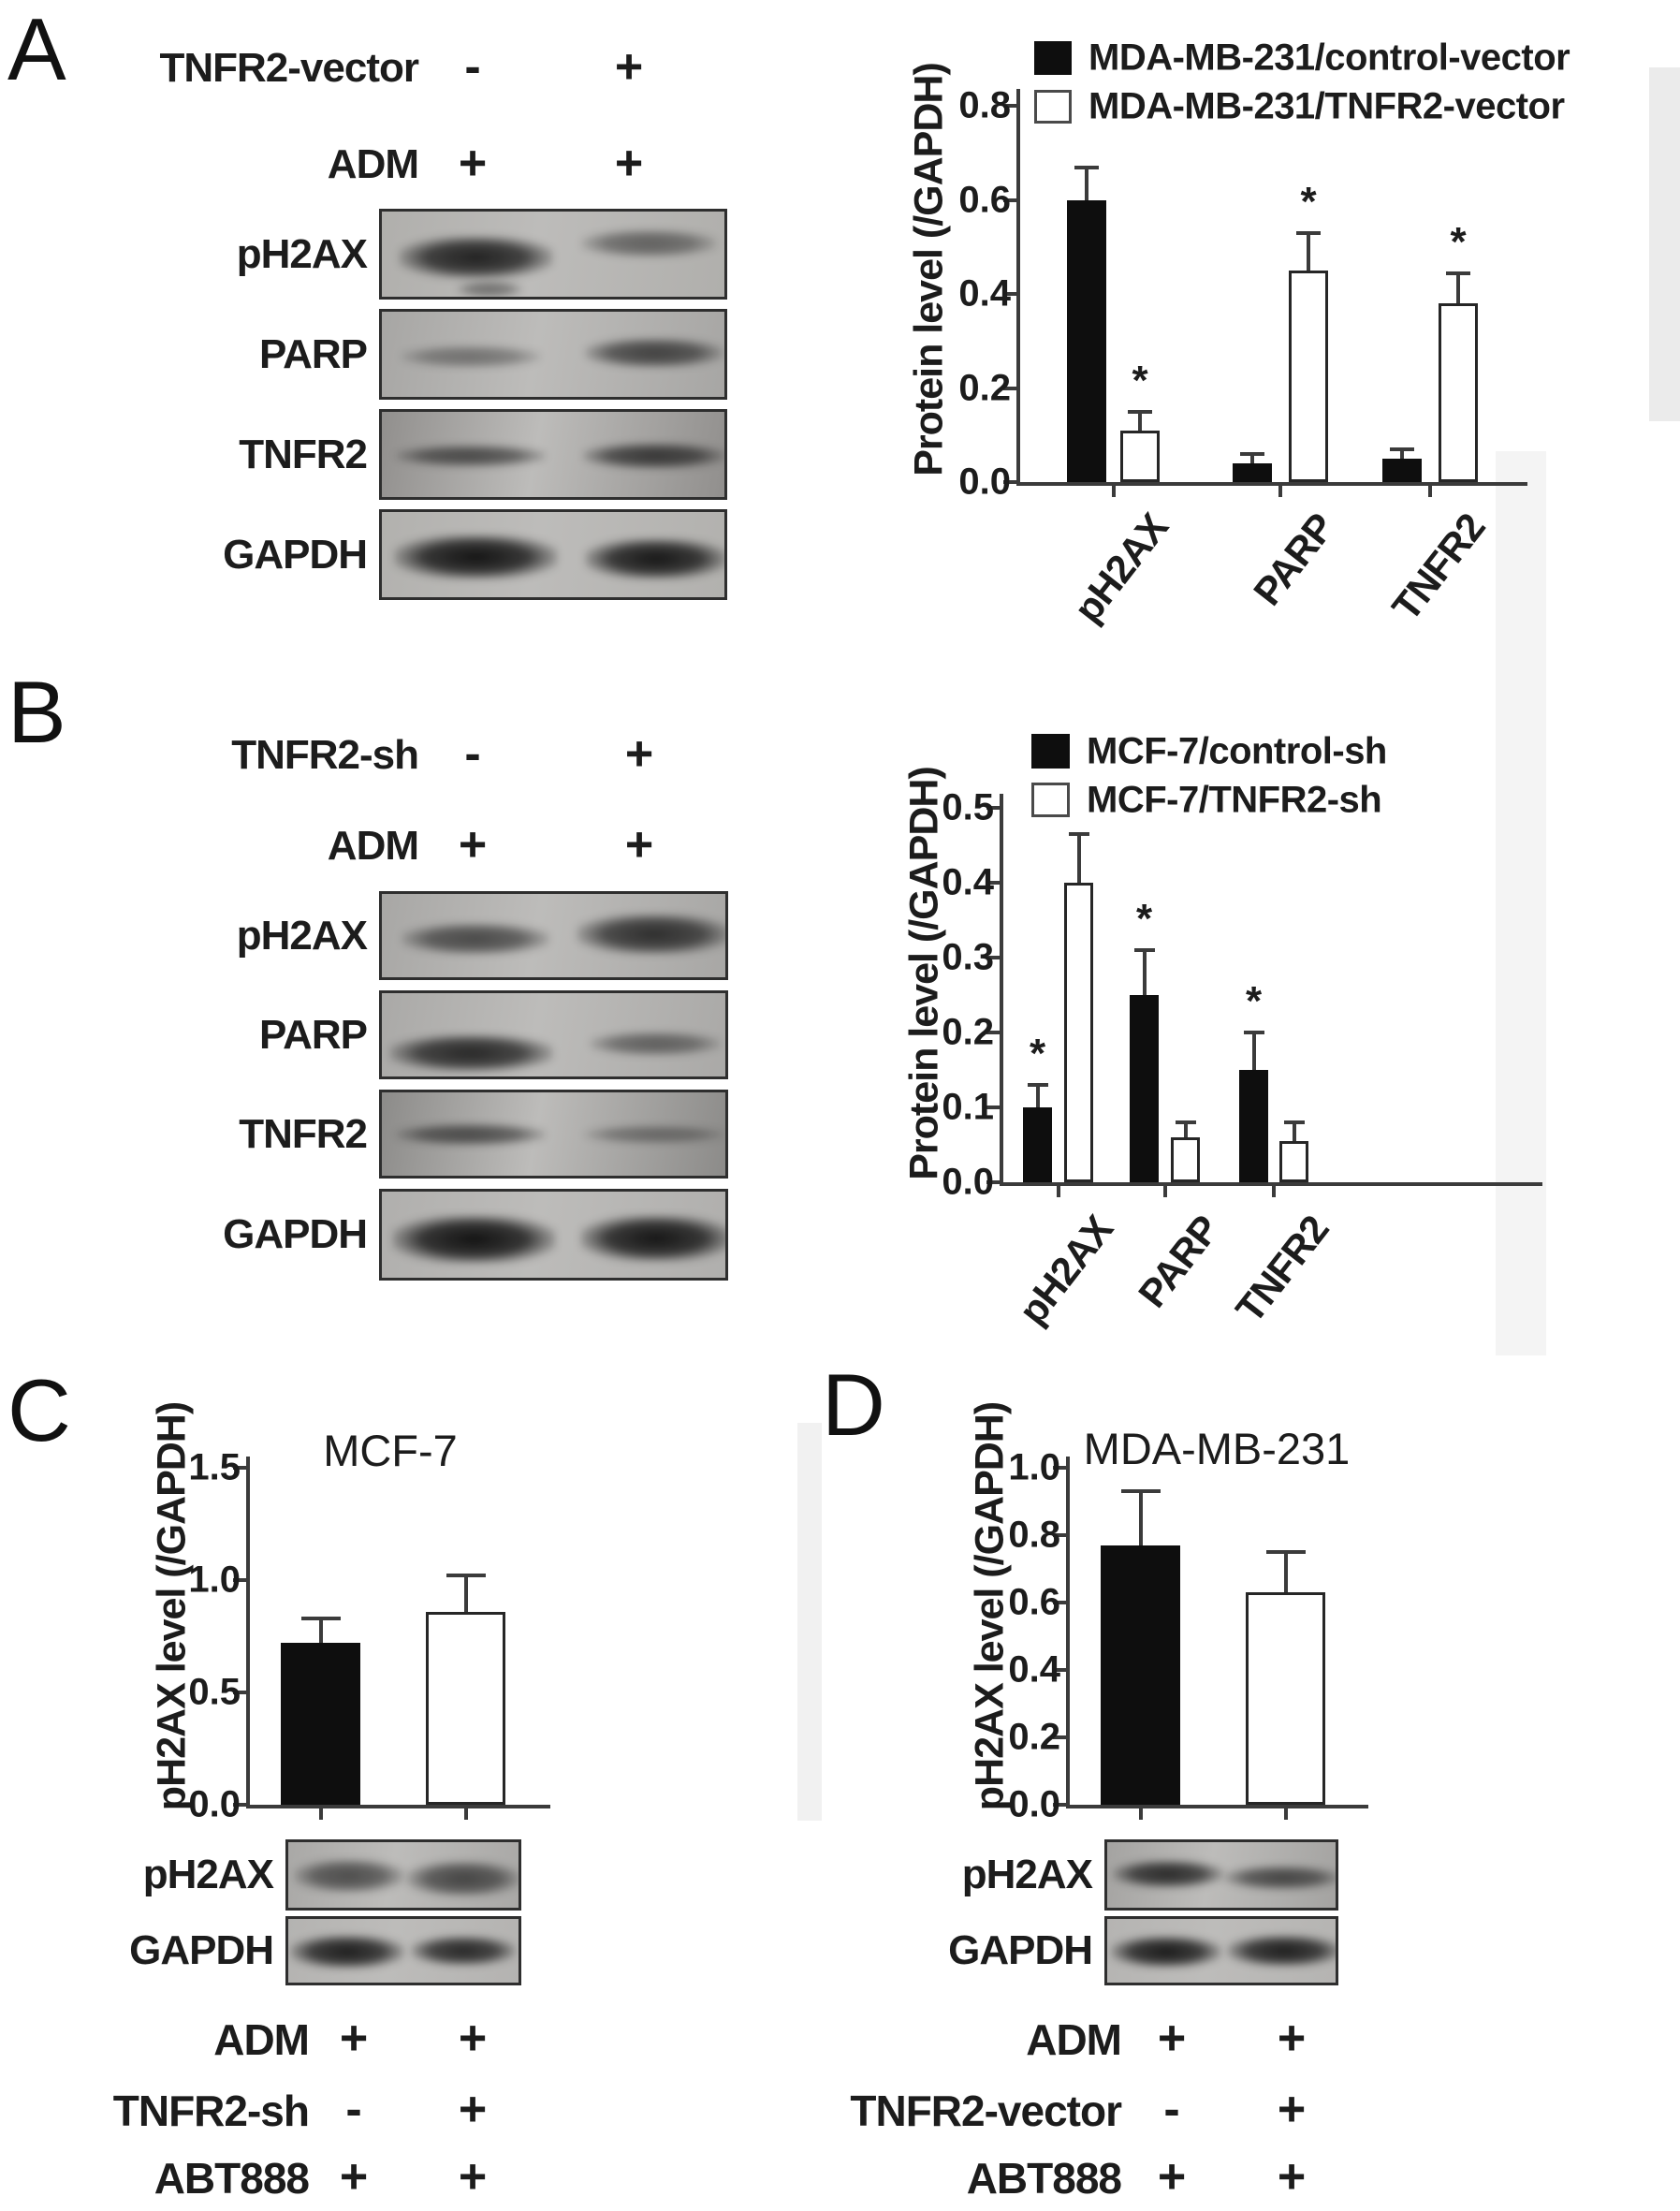 The width and height of the screenshot is (1680, 2211). Describe the element at coordinates (1237, 750) in the screenshot. I see `legend-label: MCF-7/control-sh` at that location.